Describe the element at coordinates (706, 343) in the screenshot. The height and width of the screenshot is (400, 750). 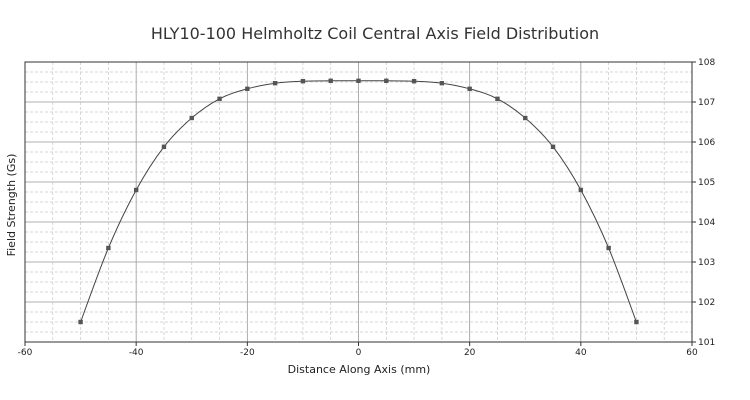
I see `y-tick-label: 101` at that location.